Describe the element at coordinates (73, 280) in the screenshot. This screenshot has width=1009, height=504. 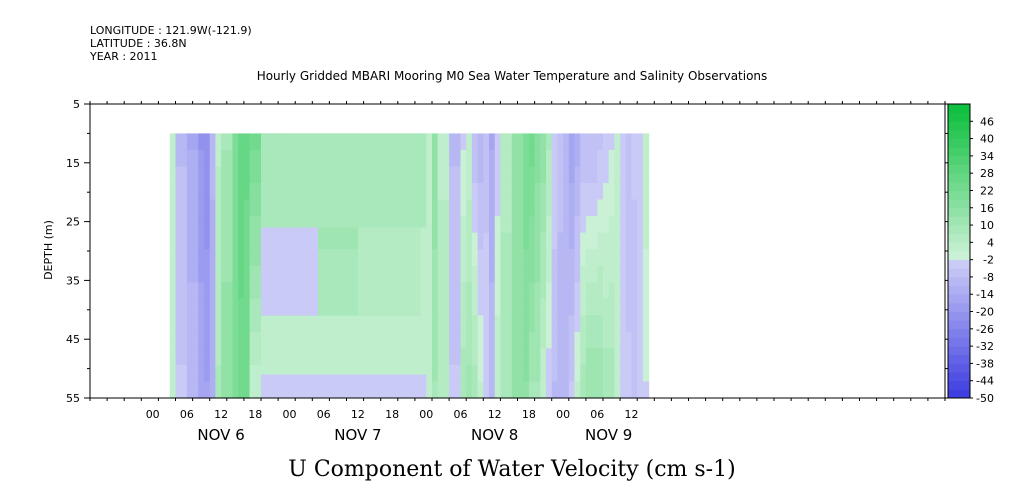
I see `y-tick-label: 35` at that location.